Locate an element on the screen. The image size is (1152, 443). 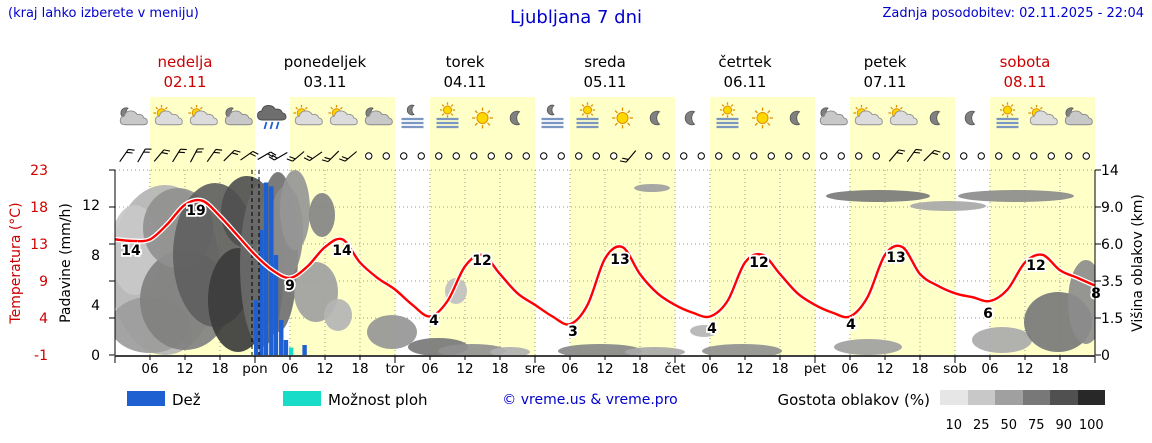
day-name: sreda is located at coordinates (605, 62).